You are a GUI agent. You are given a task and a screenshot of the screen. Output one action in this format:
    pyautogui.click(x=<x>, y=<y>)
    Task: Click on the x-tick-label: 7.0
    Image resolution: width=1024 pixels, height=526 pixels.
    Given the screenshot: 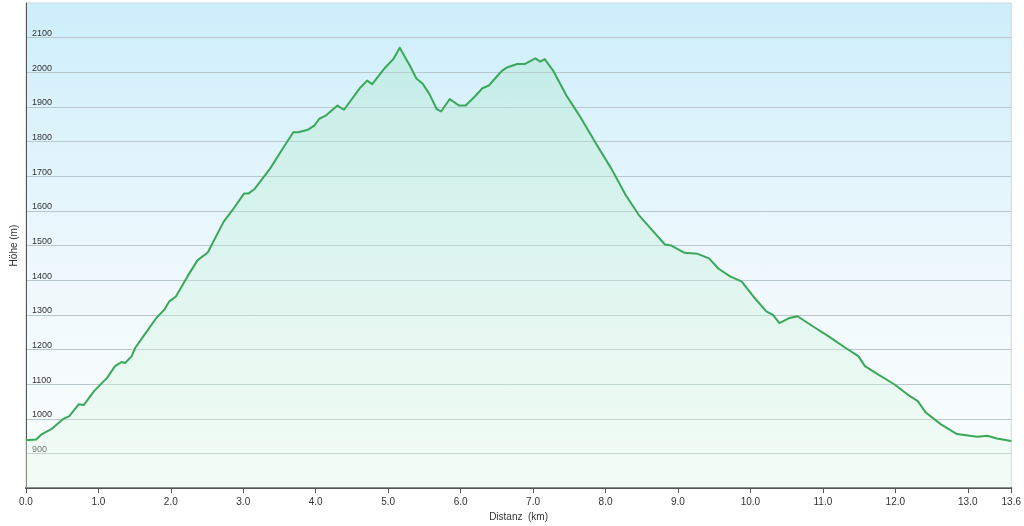 What is the action you would take?
    pyautogui.click(x=533, y=501)
    